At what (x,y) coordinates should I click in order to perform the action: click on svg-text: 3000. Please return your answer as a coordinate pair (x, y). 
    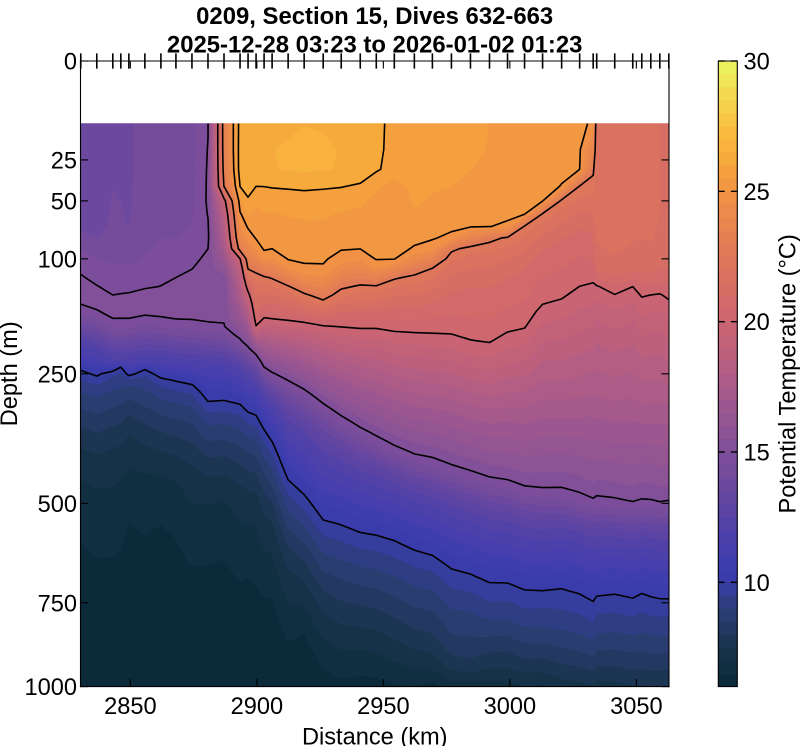
    Looking at the image, I should click on (510, 707).